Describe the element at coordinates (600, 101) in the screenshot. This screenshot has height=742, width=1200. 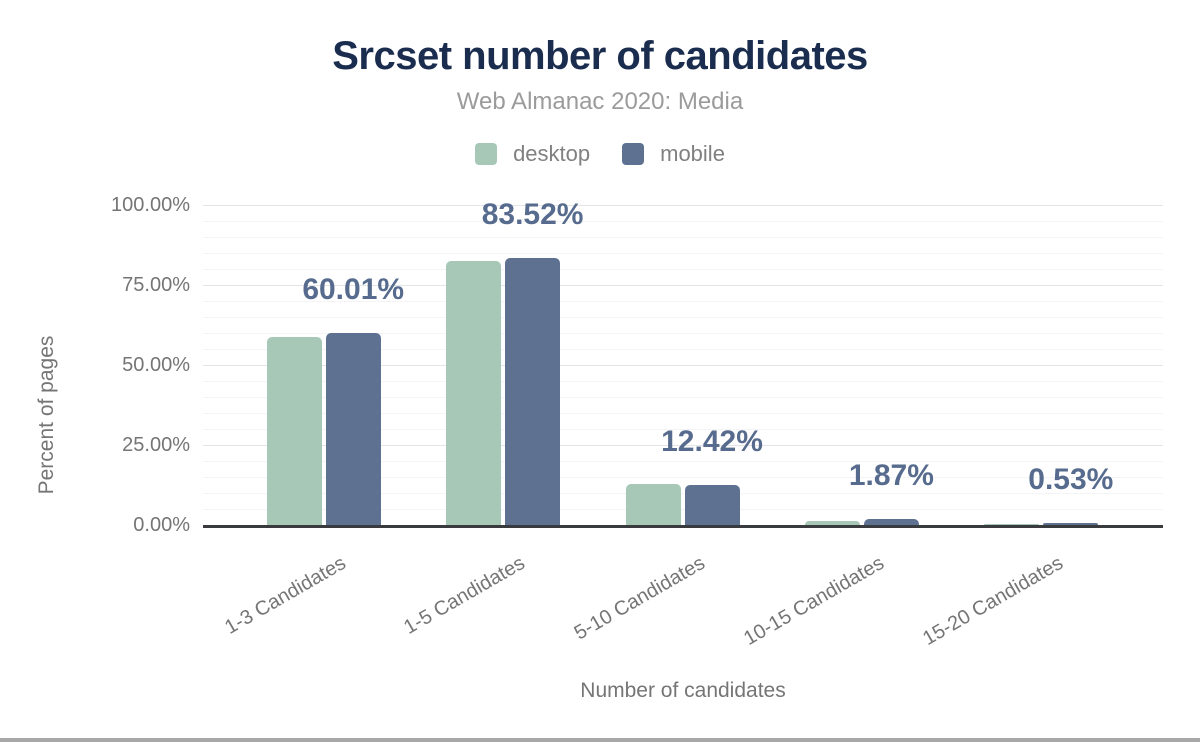
I see `chart-subtitle: Web Almanac 2020: Media` at that location.